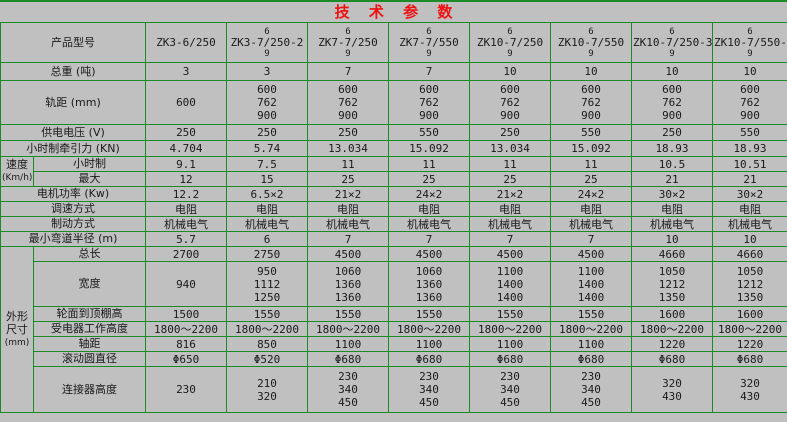 The height and width of the screenshot is (422, 787). What do you see at coordinates (510, 42) in the screenshot?
I see `model-main-4: ZK10-7/250` at bounding box center [510, 42].